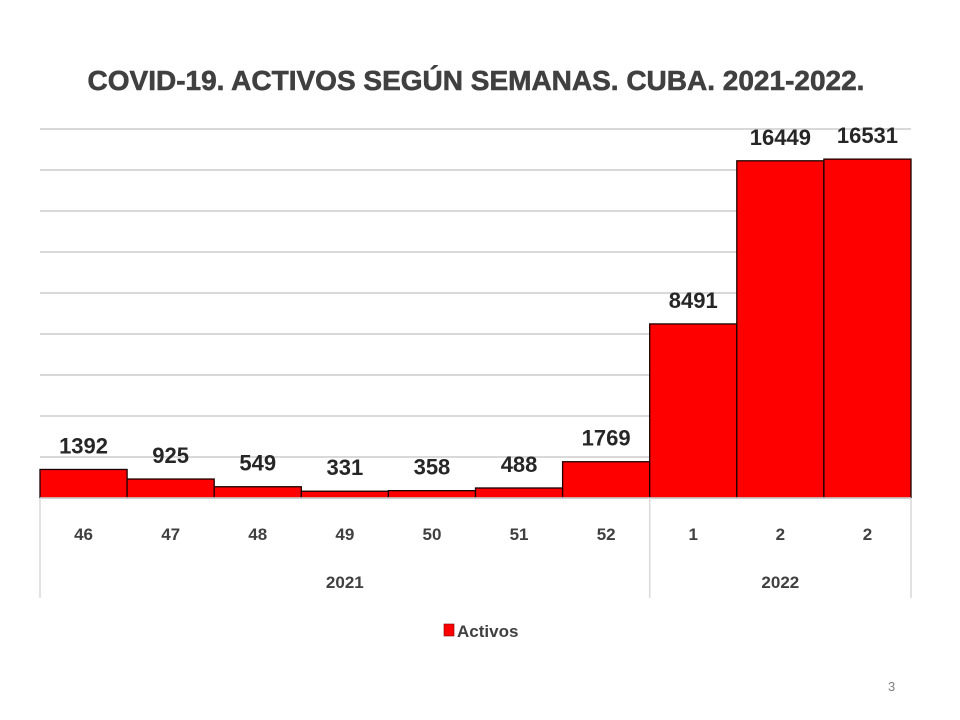 The height and width of the screenshot is (720, 960). What do you see at coordinates (473, 534) in the screenshot?
I see `tick-labels: 46 47 48 49 50 51 52 1 2 2` at bounding box center [473, 534].